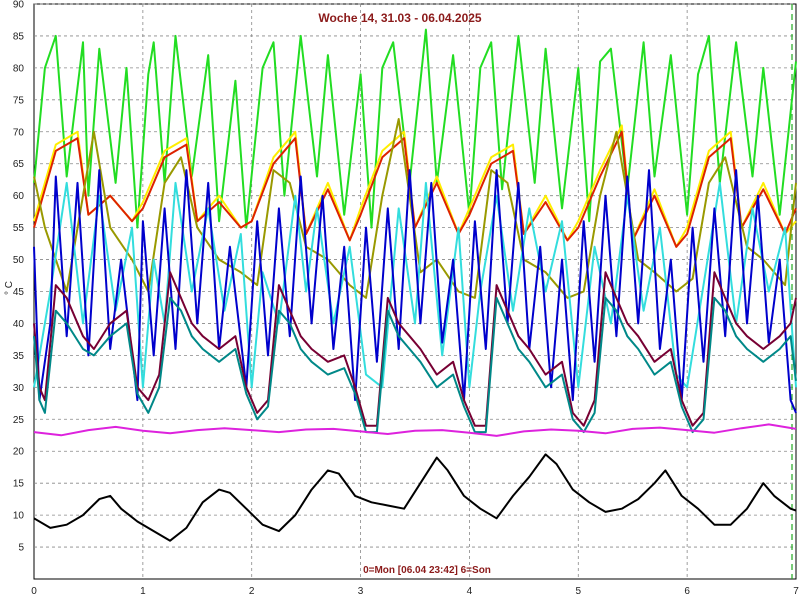  I want to click on y-tick-label: 65, so click(19, 164).